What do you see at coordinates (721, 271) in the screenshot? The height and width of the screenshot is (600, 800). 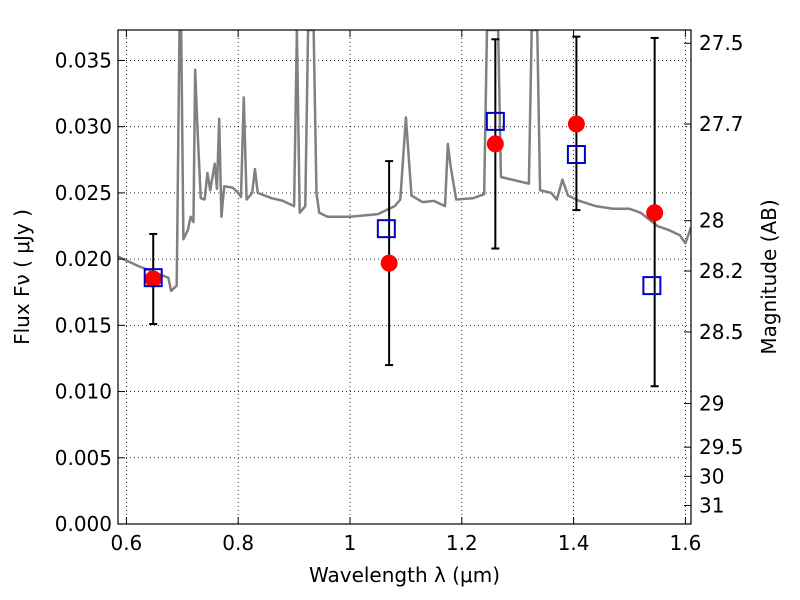 I see `y2-tick-label: 28.2` at bounding box center [721, 271].